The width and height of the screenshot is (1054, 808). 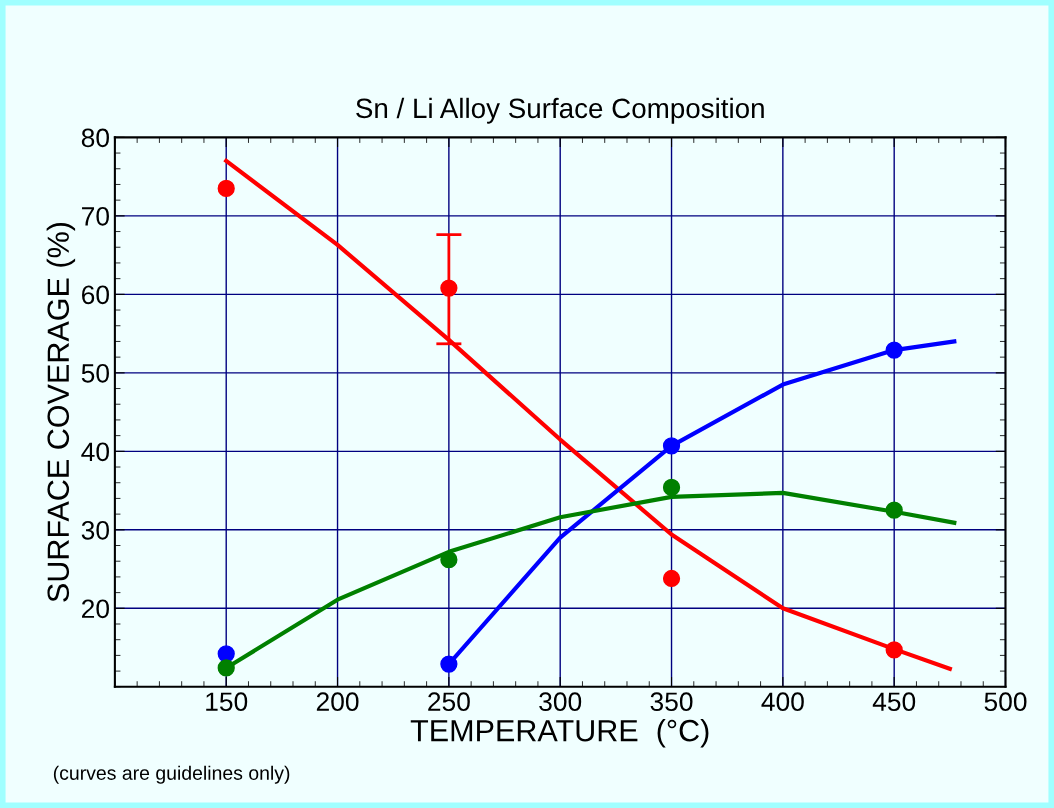 I want to click on x-tick-label: 350, so click(x=671, y=702).